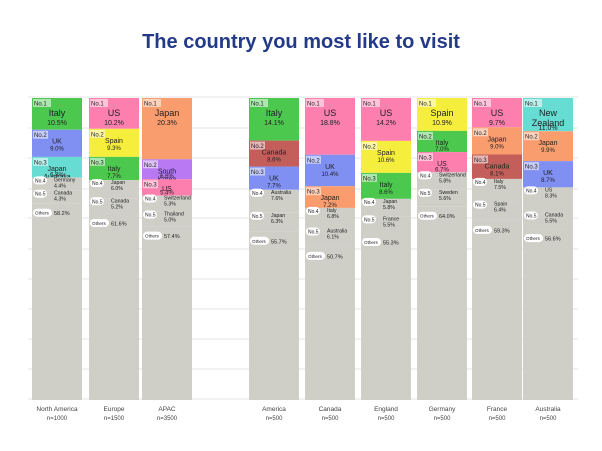  What do you see at coordinates (167, 171) in the screenshot?
I see `country-label-2-1-0: South` at bounding box center [167, 171].